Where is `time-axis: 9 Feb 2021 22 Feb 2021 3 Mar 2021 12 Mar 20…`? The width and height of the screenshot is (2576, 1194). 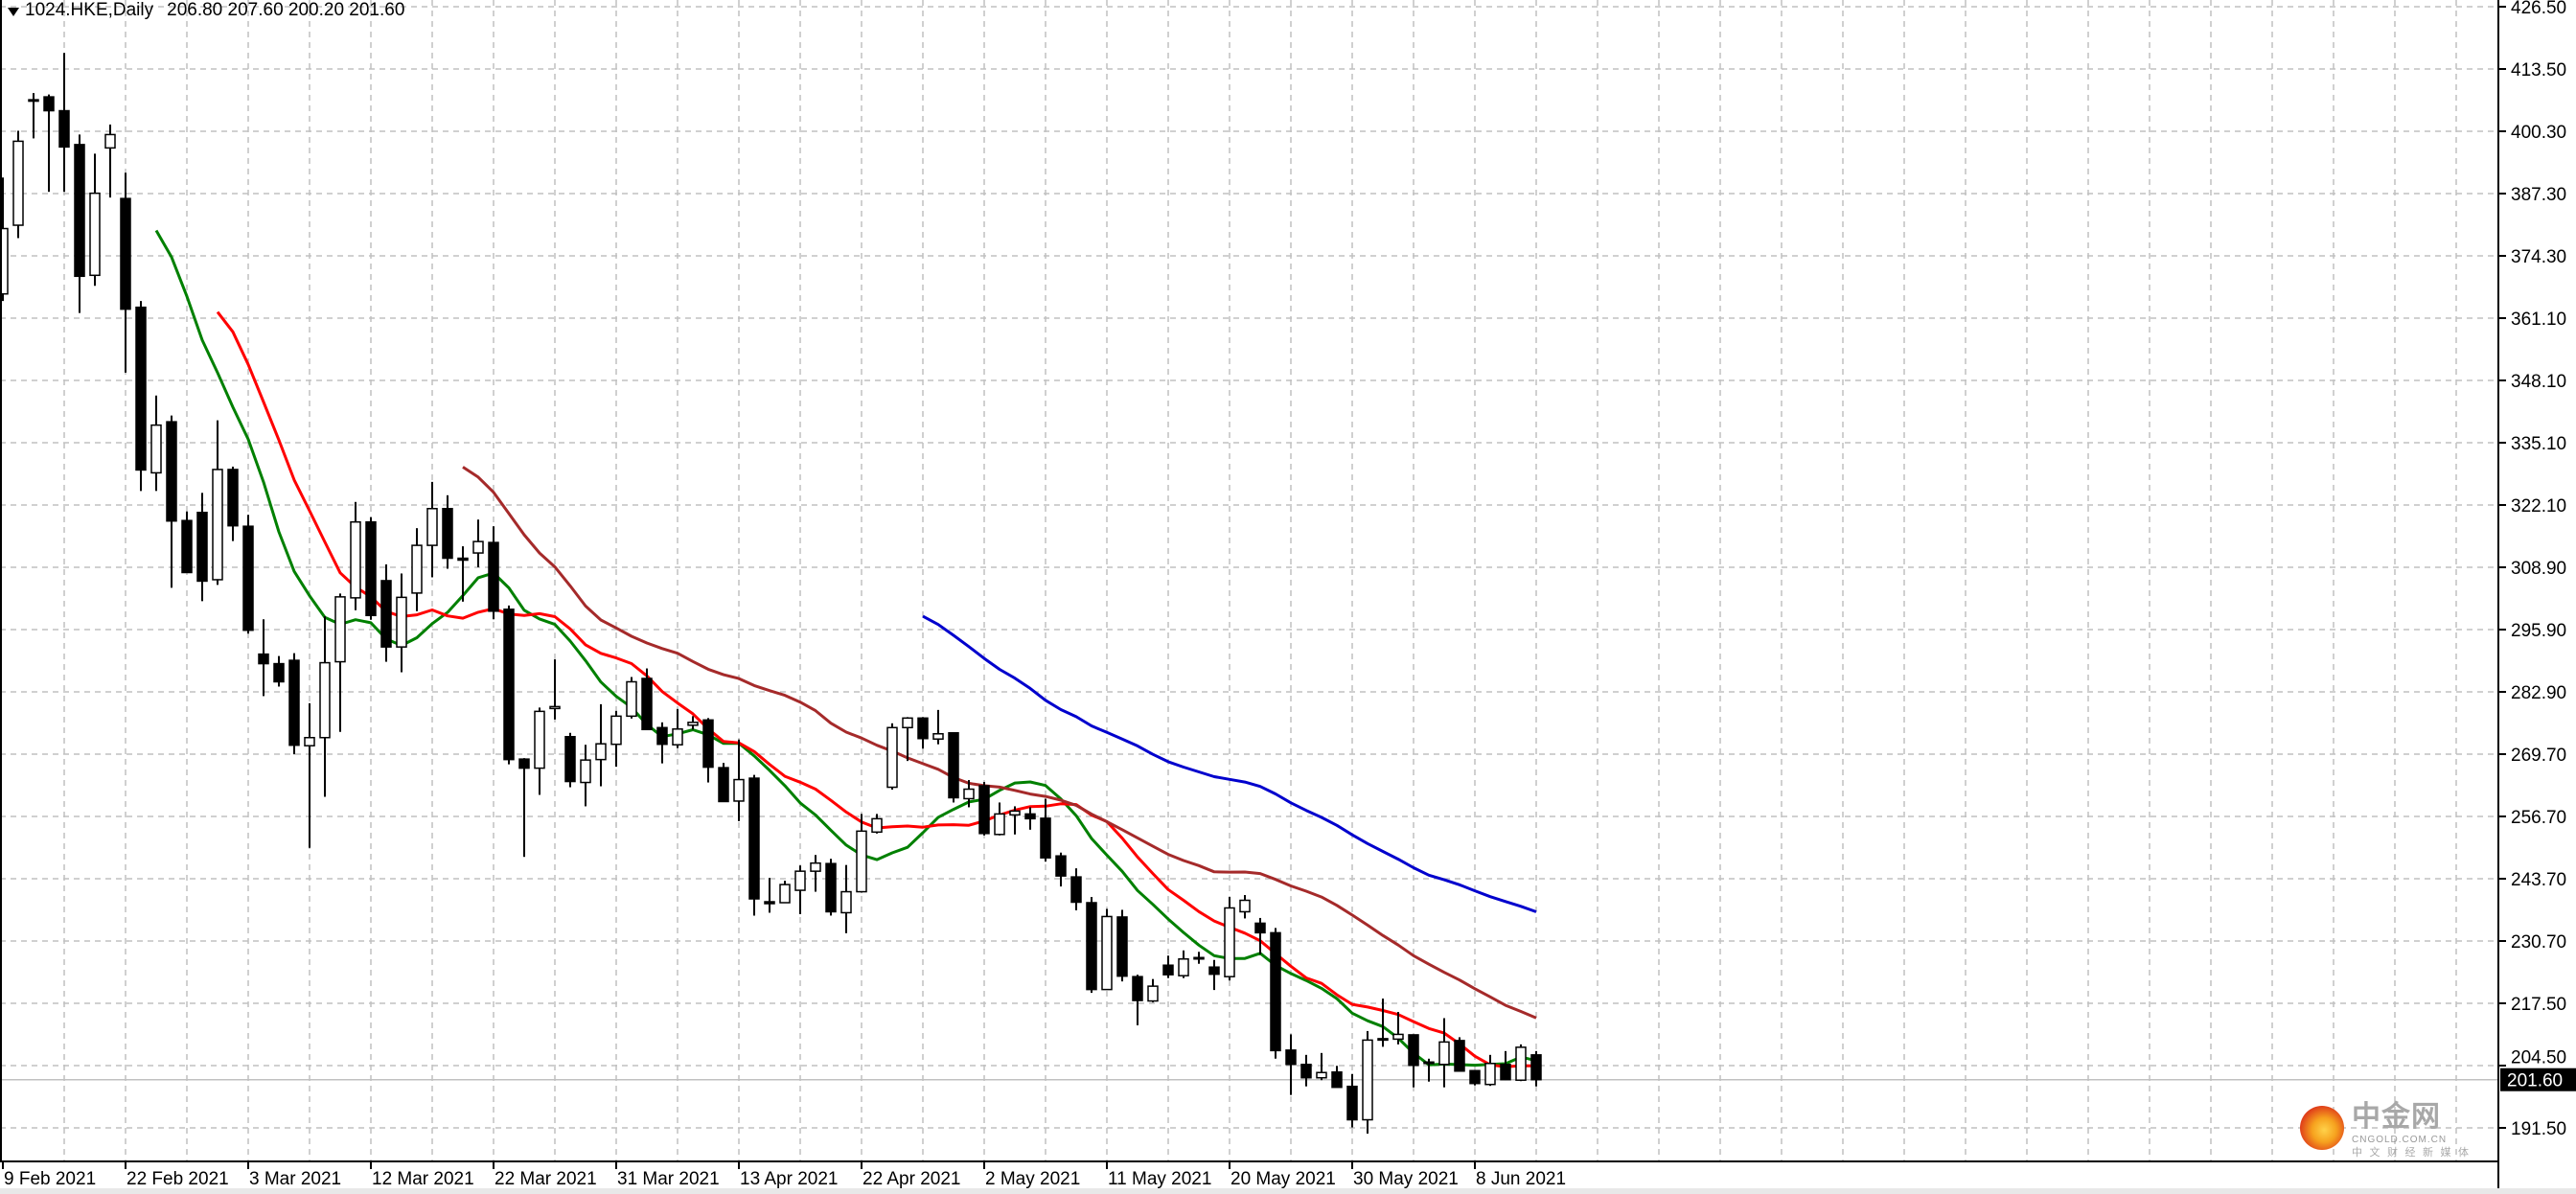 time-axis: 9 Feb 2021 22 Feb 2021 3 Mar 2021 12 Mar 20… is located at coordinates (784, 1175).